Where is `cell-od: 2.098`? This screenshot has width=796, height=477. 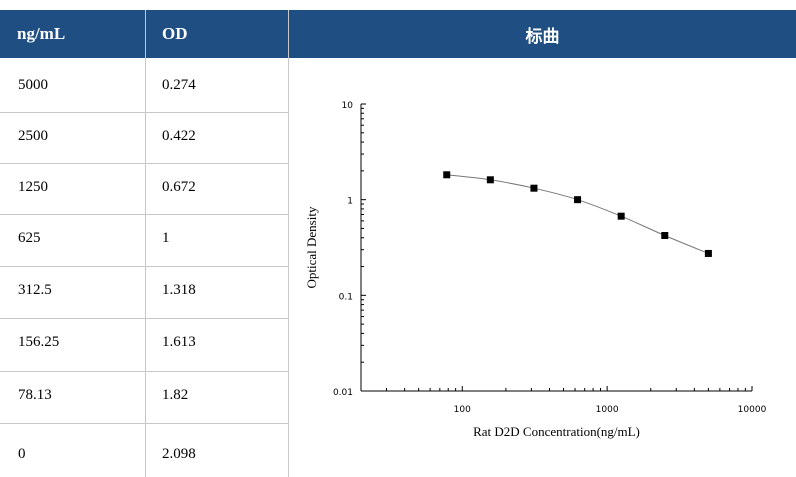 cell-od: 2.098 is located at coordinates (179, 454).